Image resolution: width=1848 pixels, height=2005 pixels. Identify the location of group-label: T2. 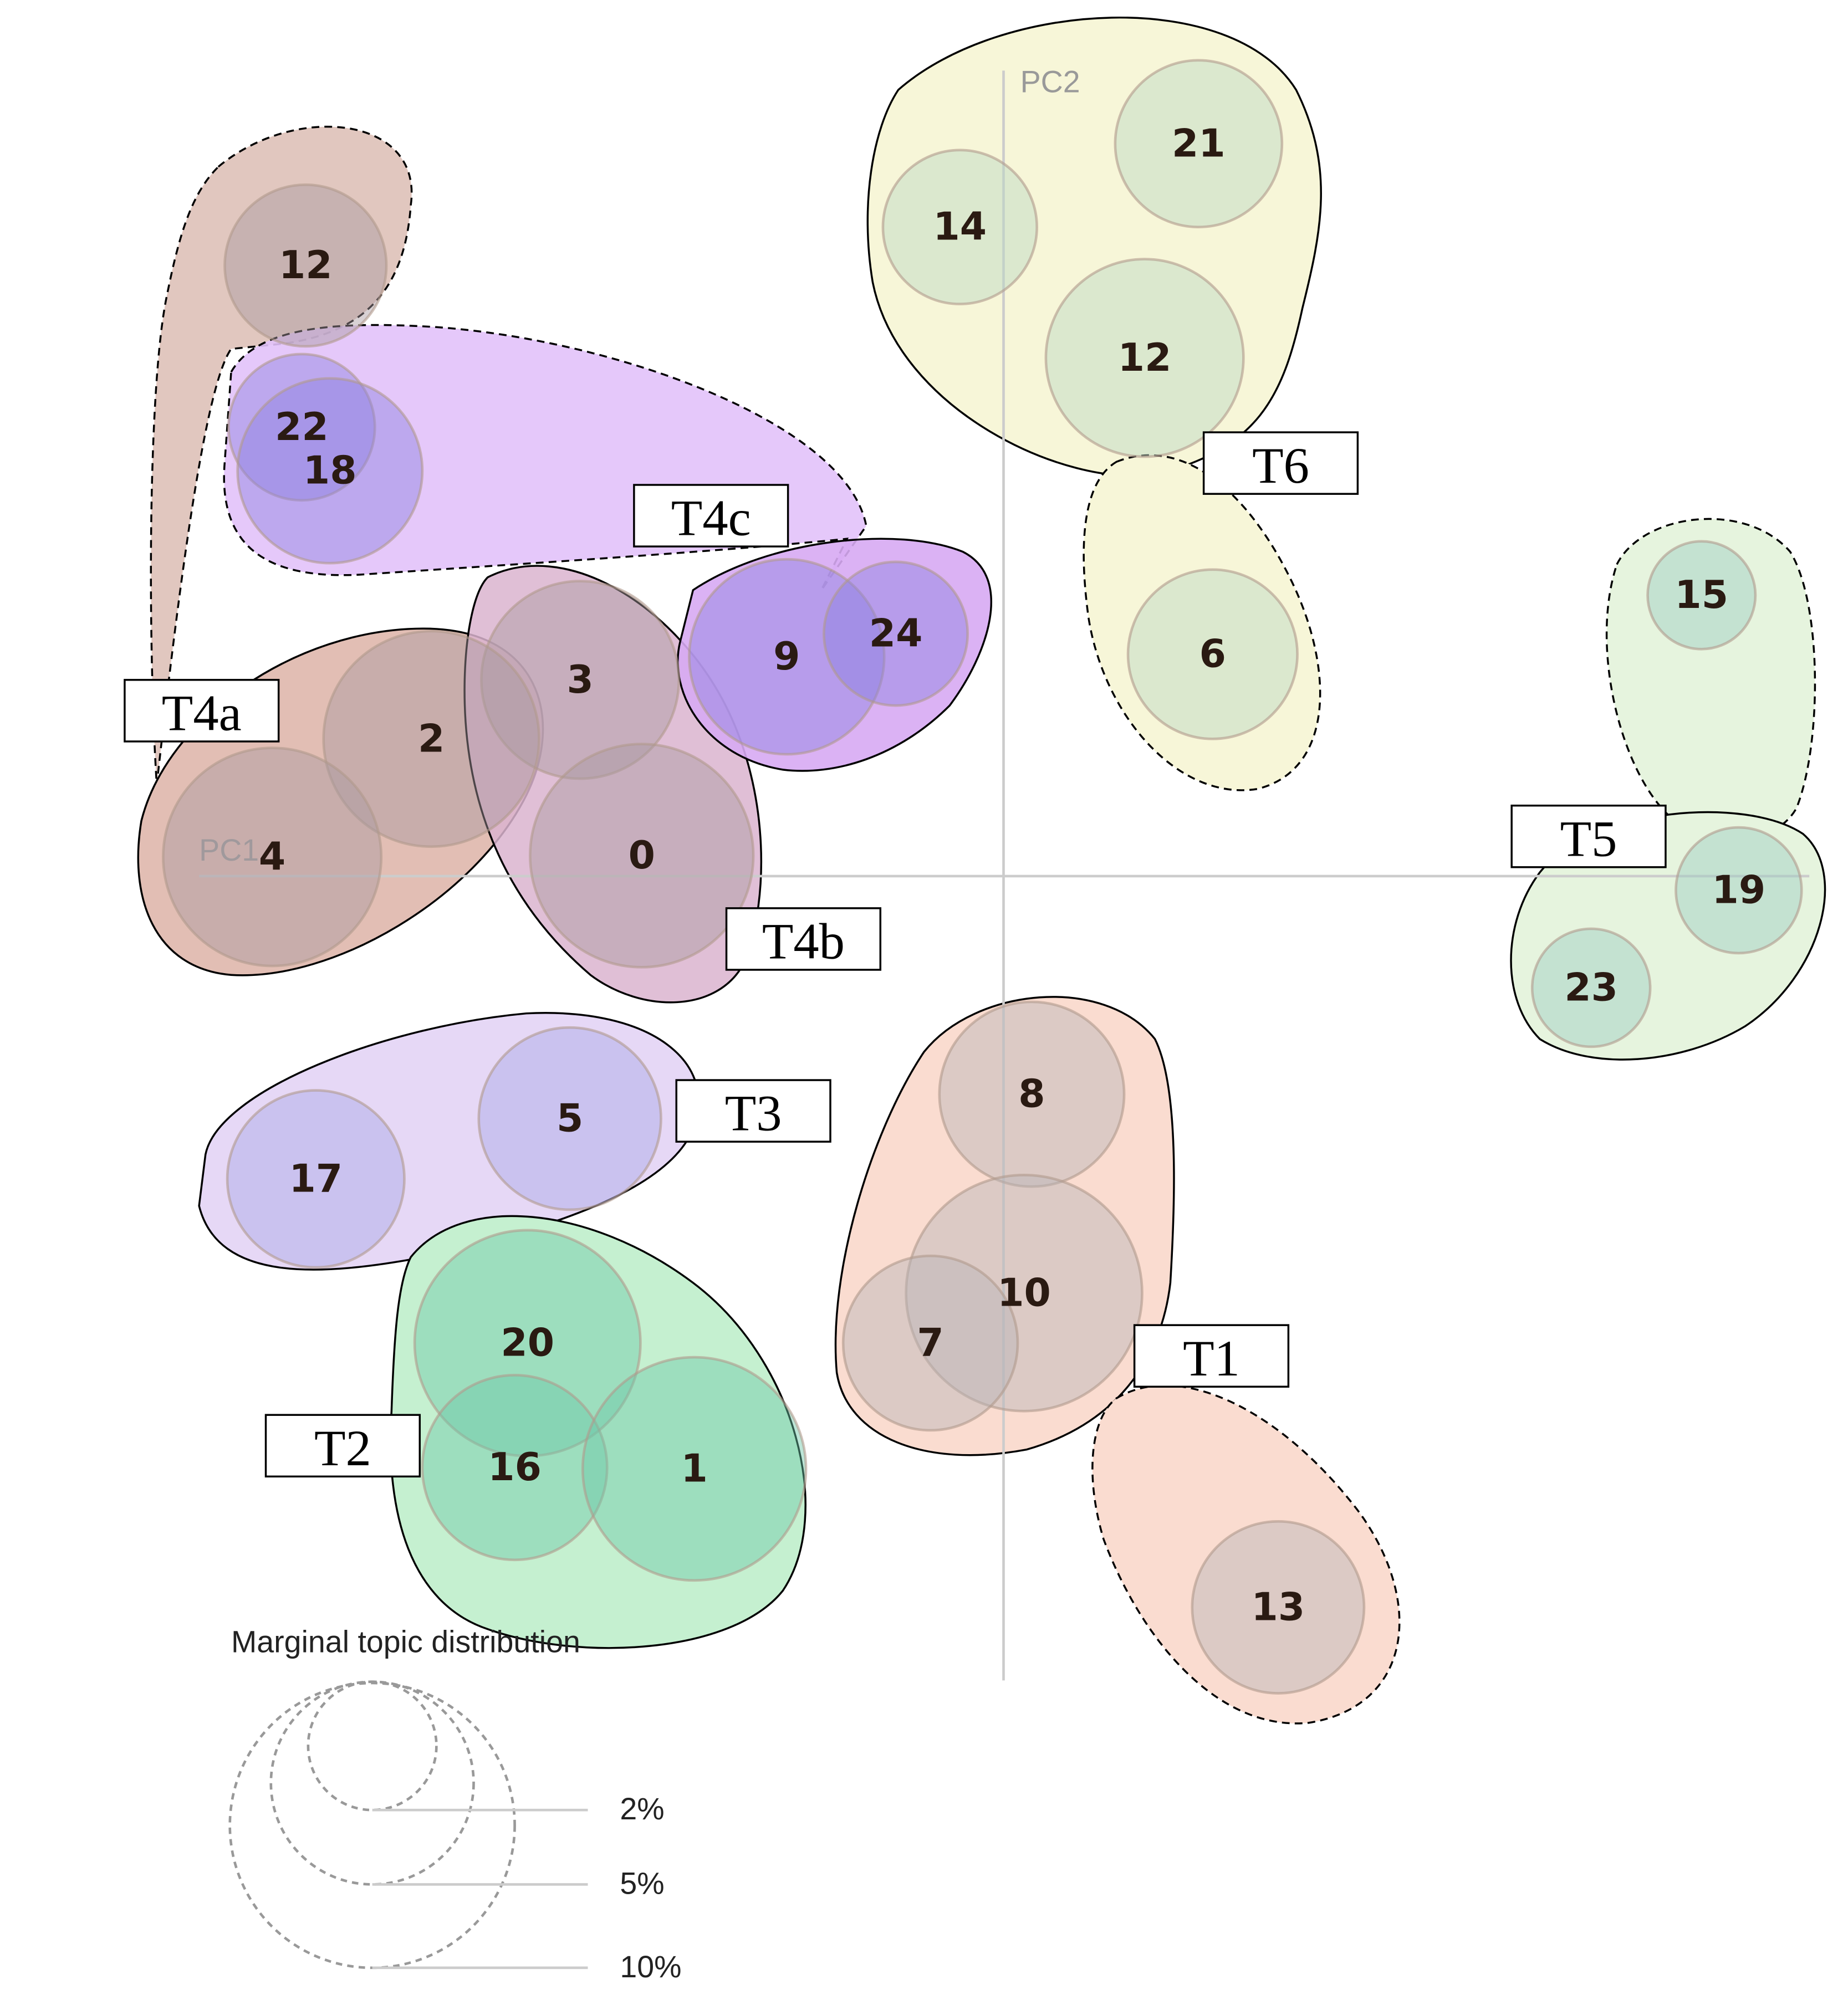
(342, 1448).